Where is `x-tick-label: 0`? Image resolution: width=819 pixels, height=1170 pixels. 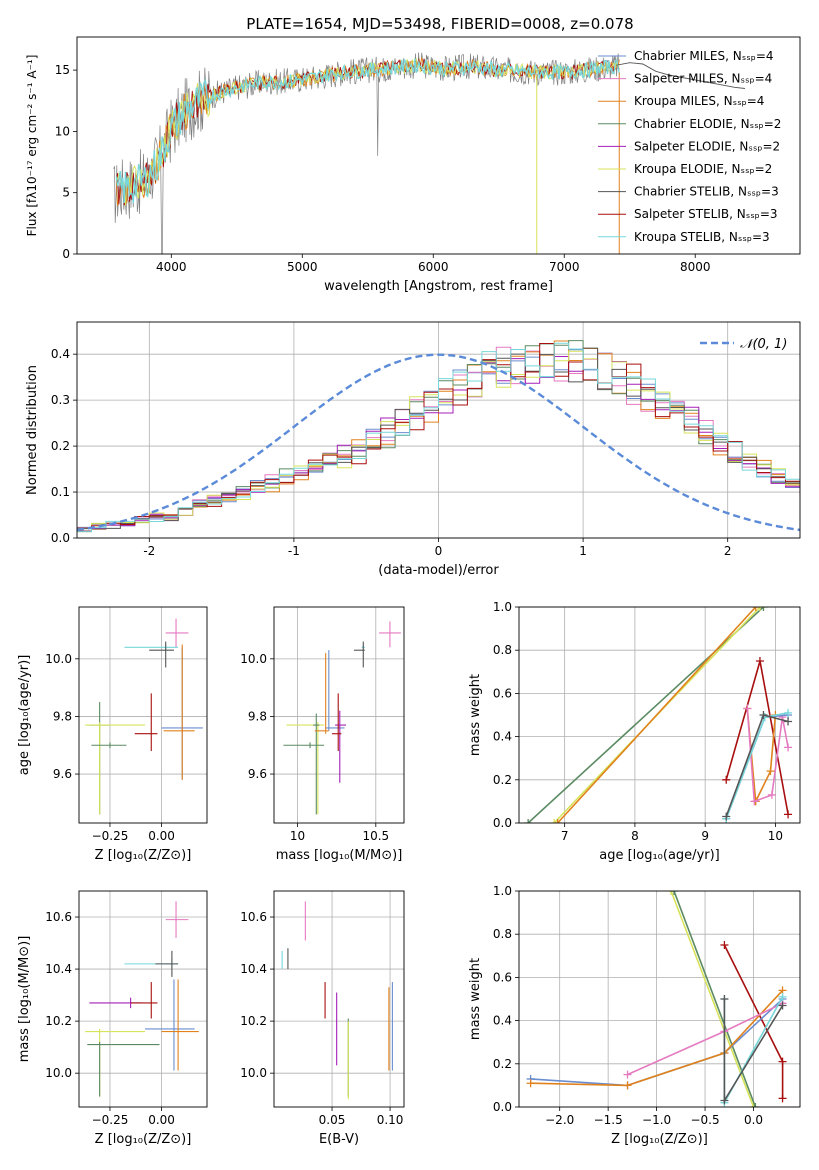
x-tick-label: 0 is located at coordinates (439, 551).